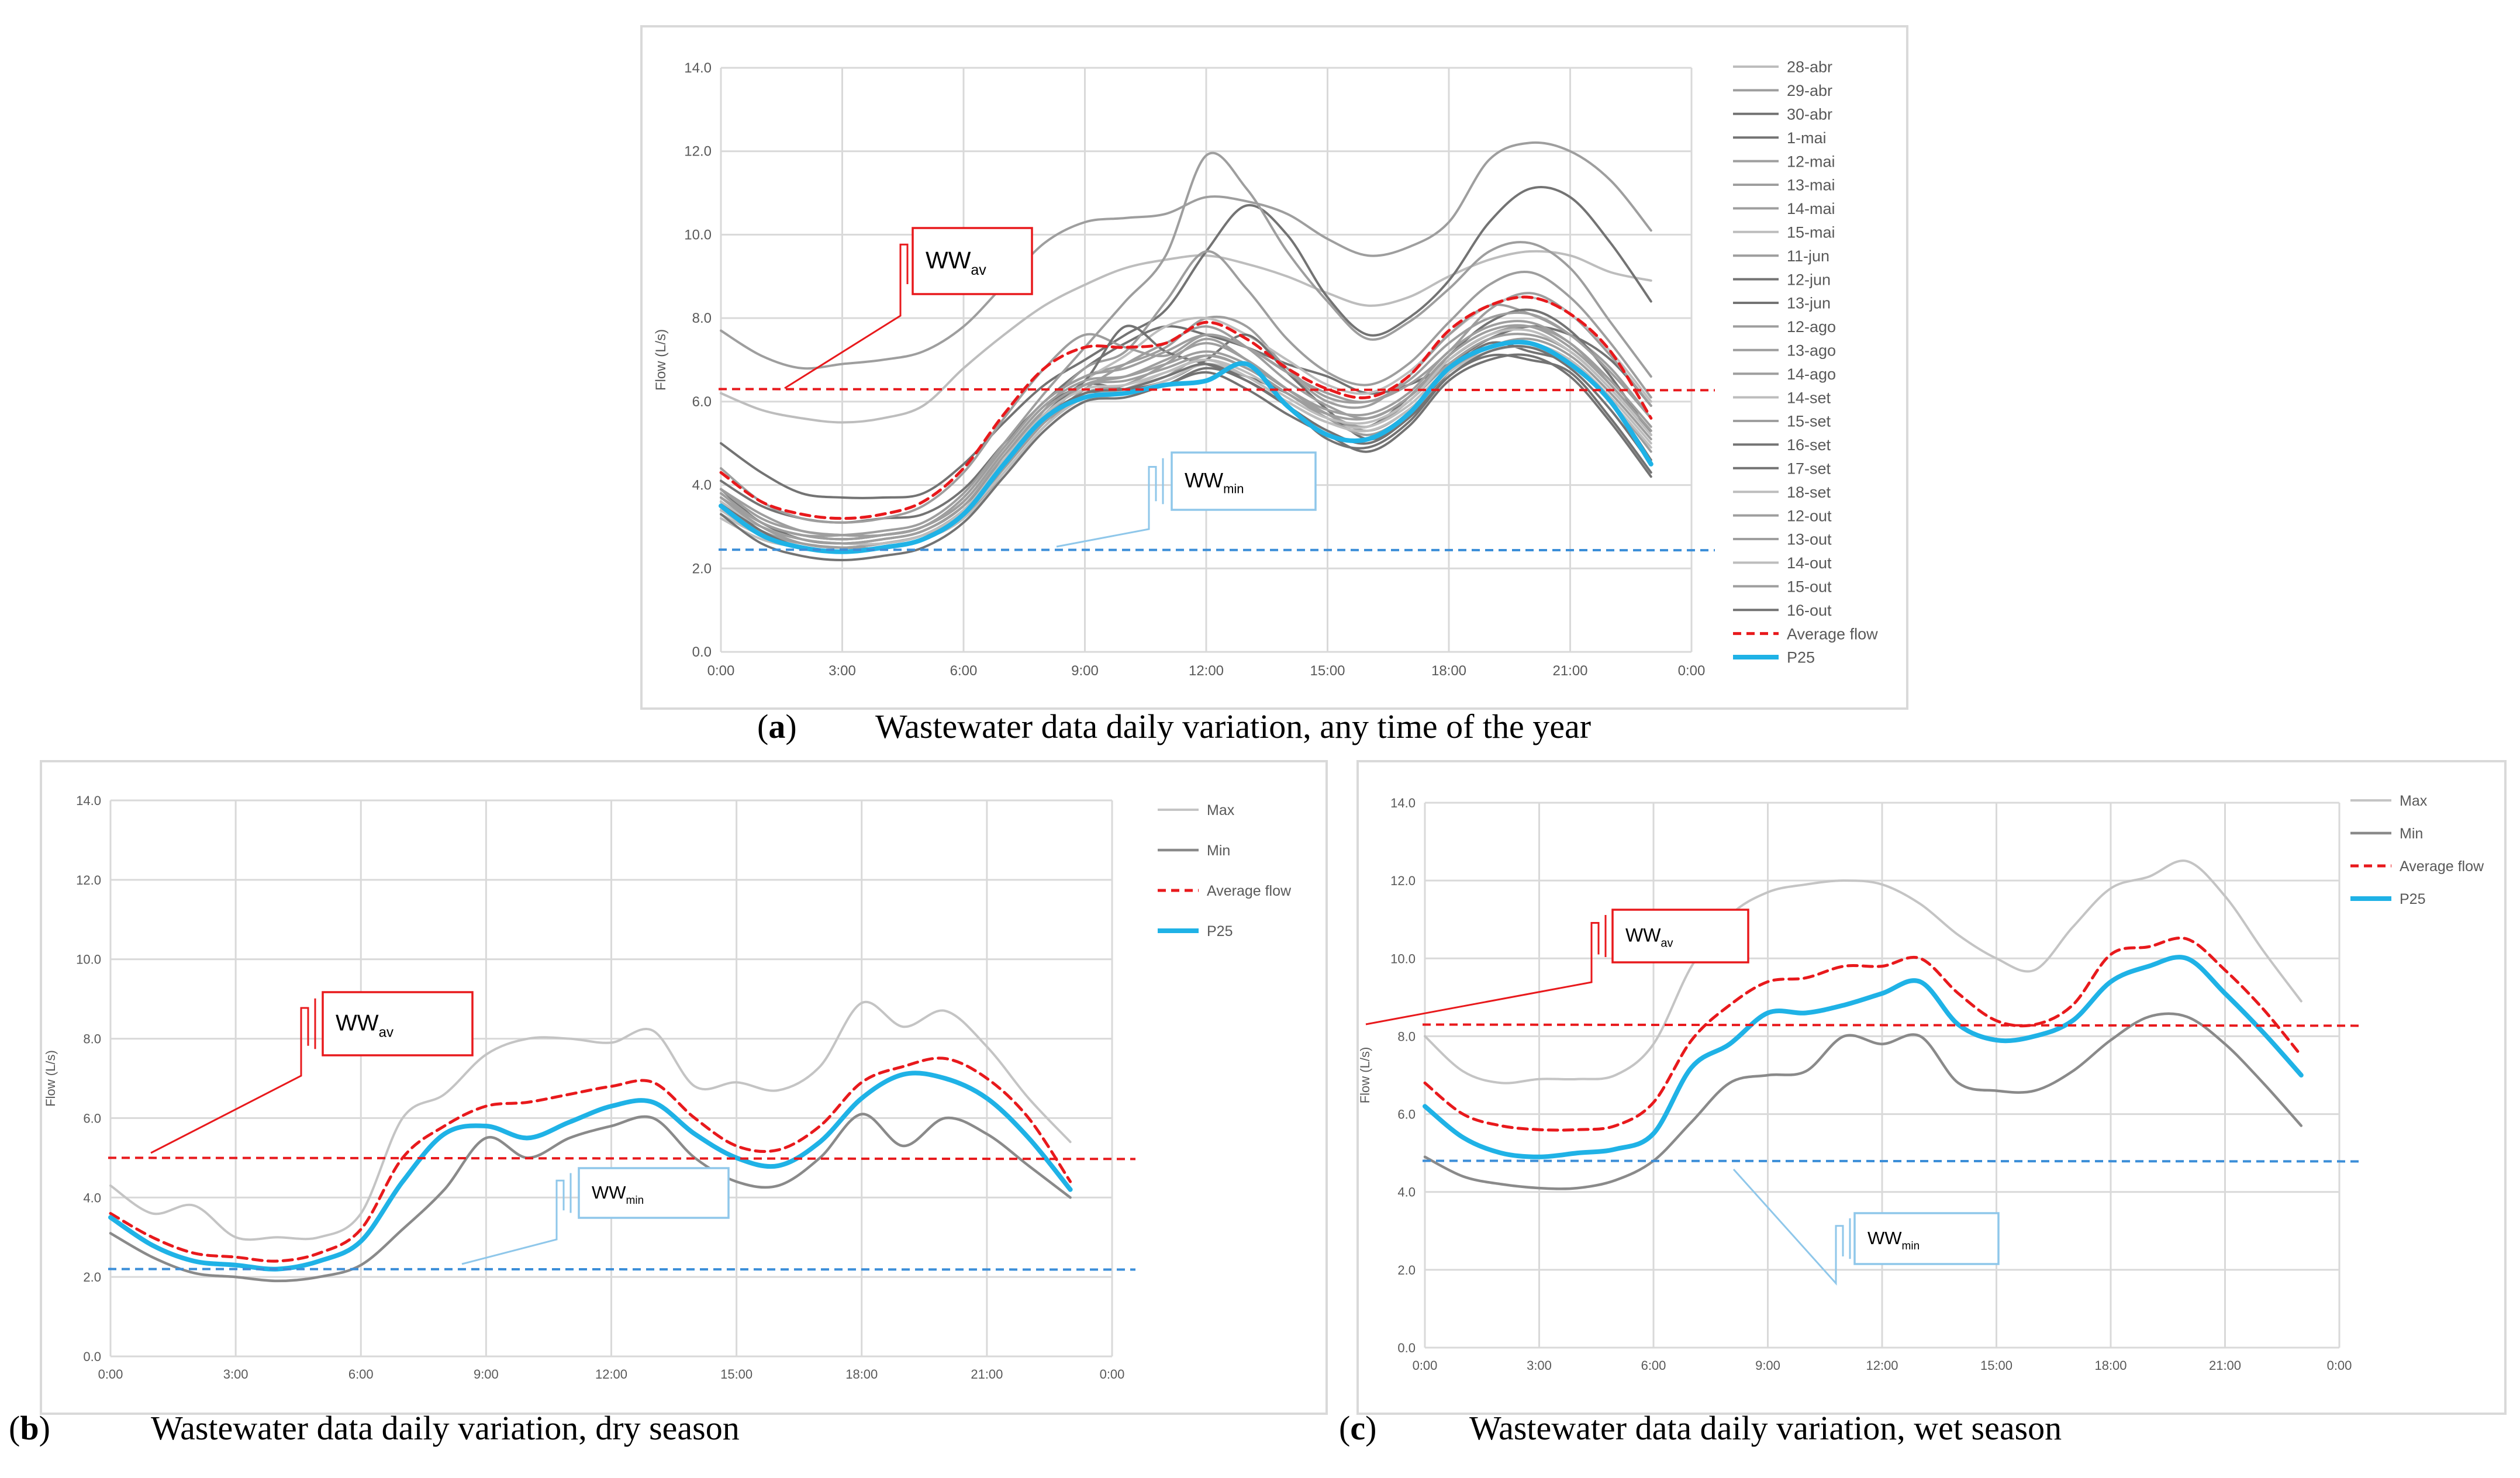  Describe the element at coordinates (1809, 445) in the screenshot. I see `legend-entry: 16-set` at that location.